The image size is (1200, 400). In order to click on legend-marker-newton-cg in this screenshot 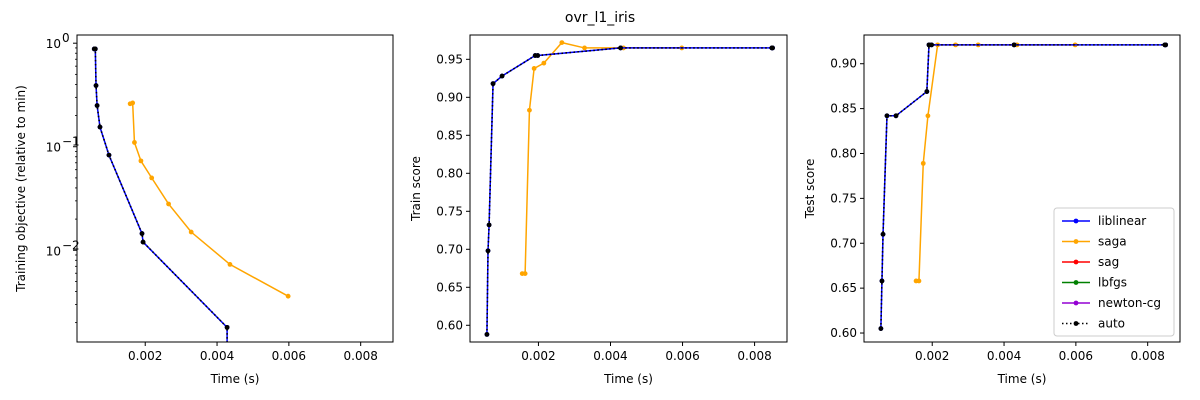, I will do `click(1076, 303)`.